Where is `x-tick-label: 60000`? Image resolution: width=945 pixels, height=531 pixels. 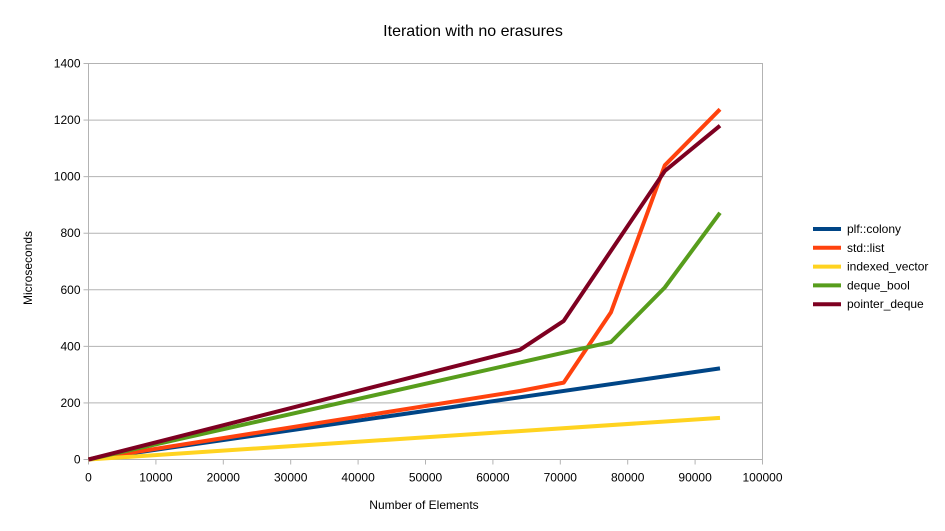 x-tick-label: 60000 is located at coordinates (493, 478).